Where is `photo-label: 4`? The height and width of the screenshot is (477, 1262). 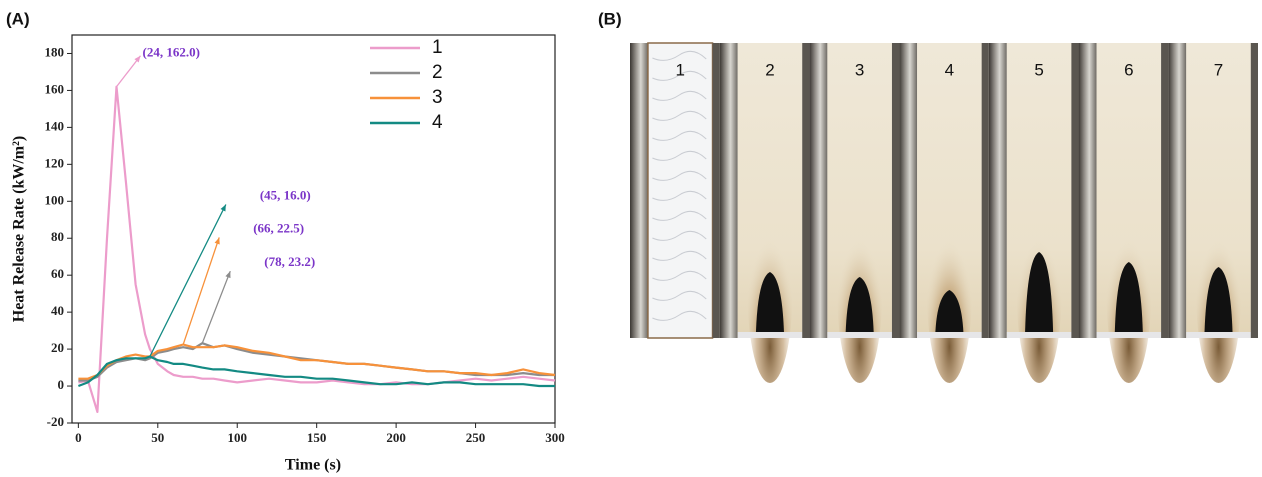
photo-label: 4 is located at coordinates (949, 69).